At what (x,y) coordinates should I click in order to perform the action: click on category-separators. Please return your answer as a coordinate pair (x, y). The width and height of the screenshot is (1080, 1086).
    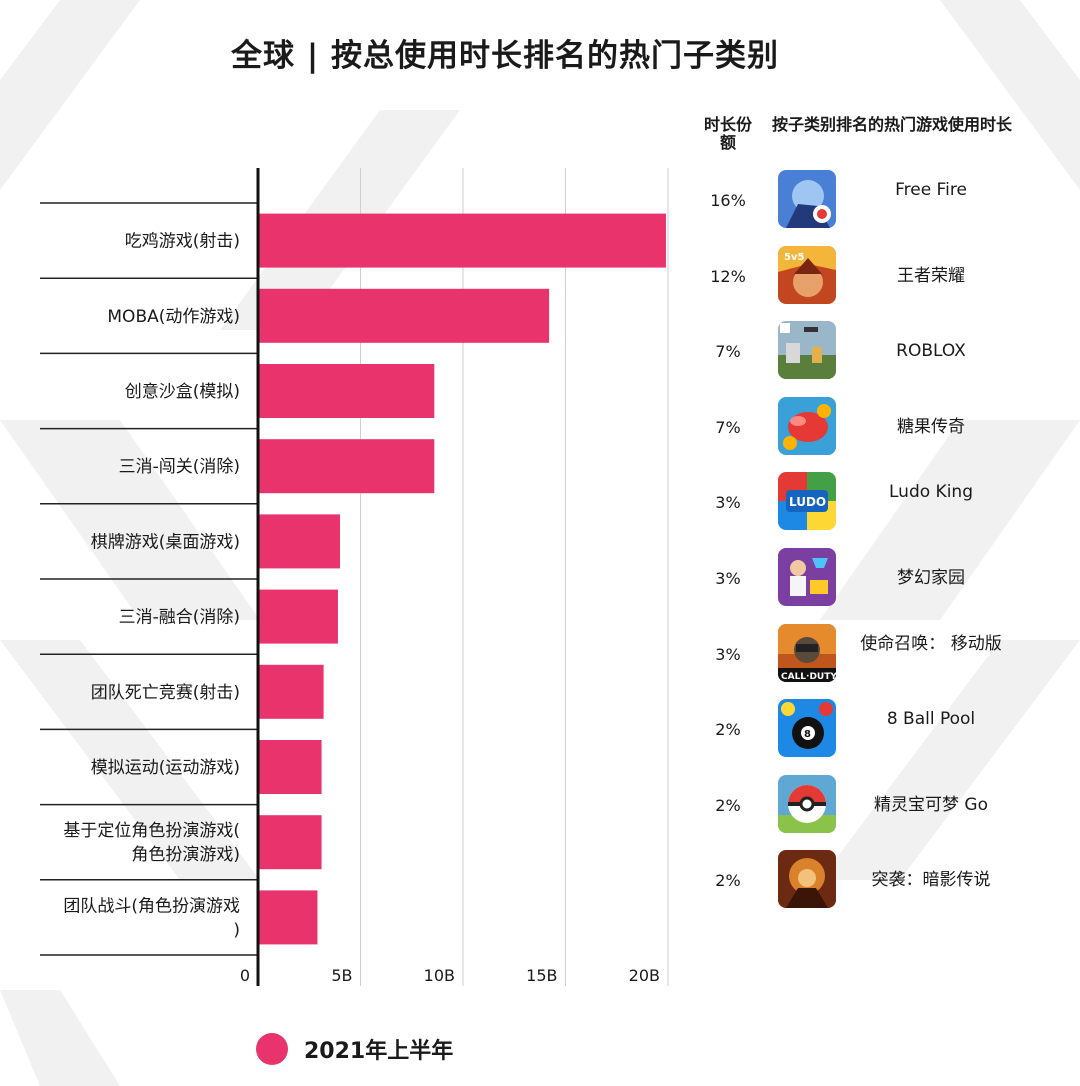
    Looking at the image, I should click on (149, 579).